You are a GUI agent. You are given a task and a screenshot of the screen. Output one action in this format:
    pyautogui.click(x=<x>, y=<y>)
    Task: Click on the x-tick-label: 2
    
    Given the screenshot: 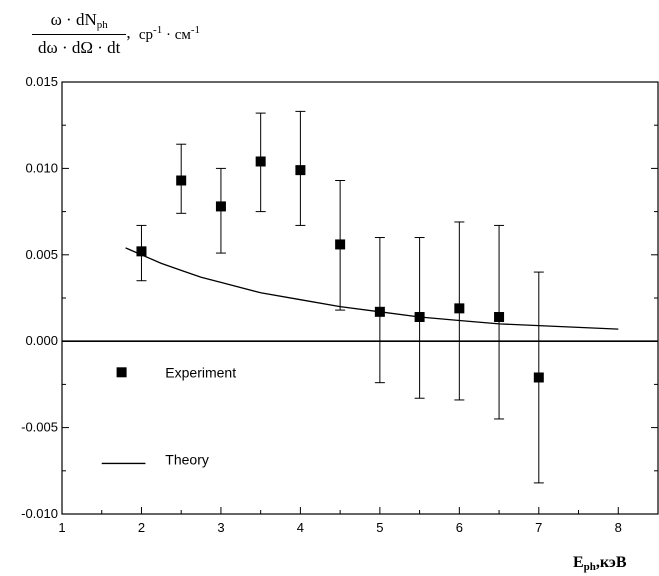 What is the action you would take?
    pyautogui.click(x=141, y=527)
    